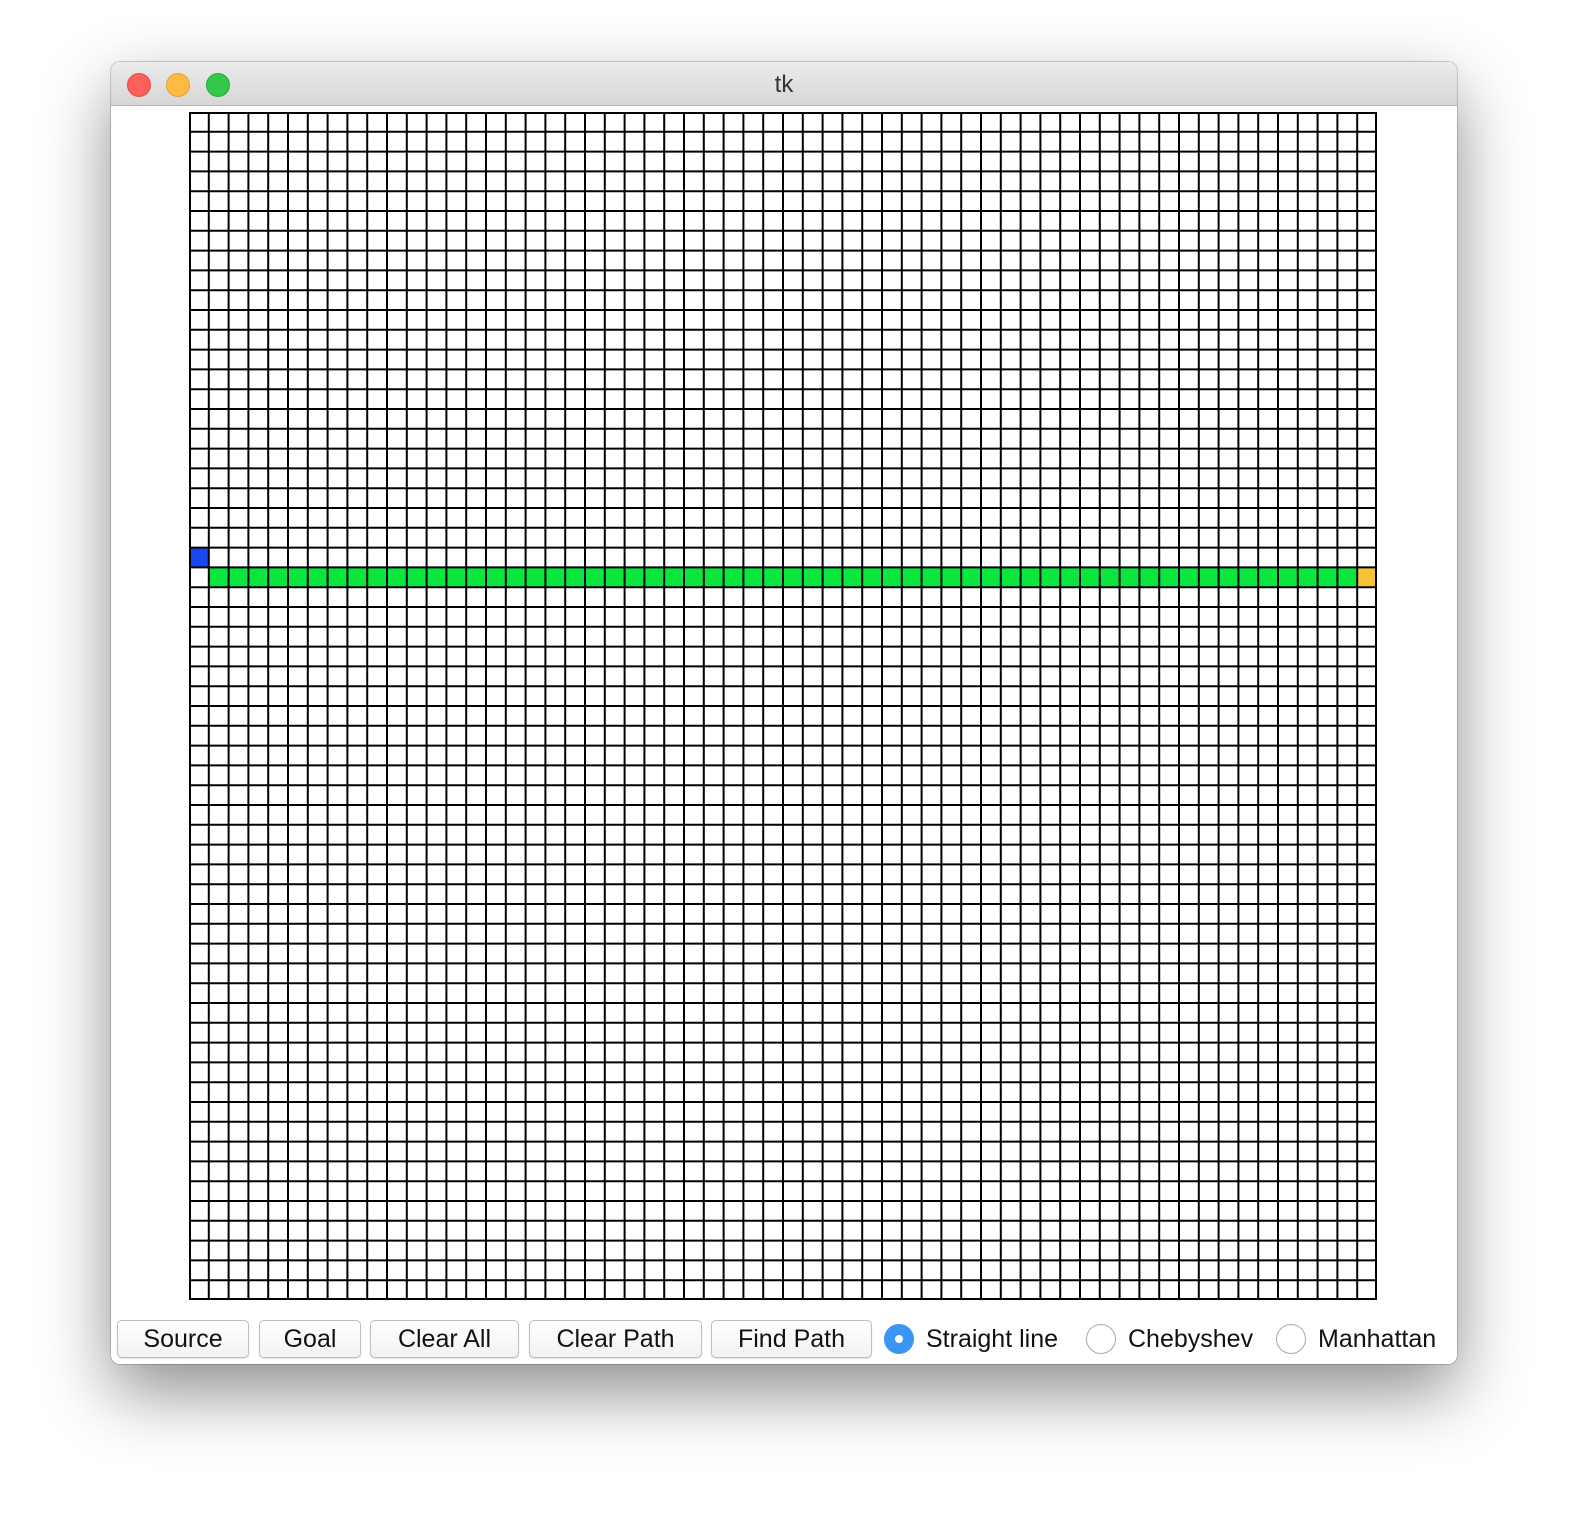  I want to click on title-bar: tk, so click(784, 84).